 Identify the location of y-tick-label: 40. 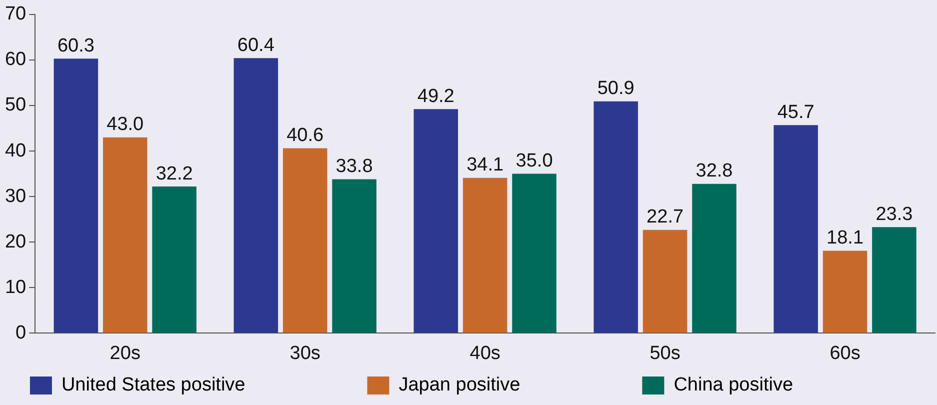
(15, 151).